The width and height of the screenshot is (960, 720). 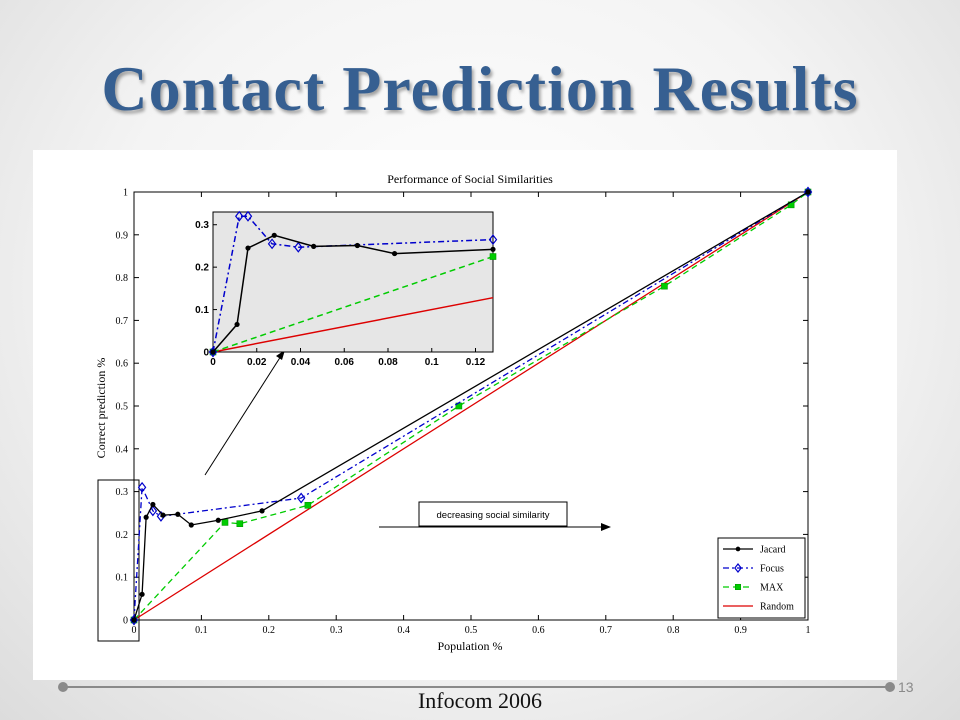 I want to click on slide-title: Contact Prediction Results, so click(x=480, y=88).